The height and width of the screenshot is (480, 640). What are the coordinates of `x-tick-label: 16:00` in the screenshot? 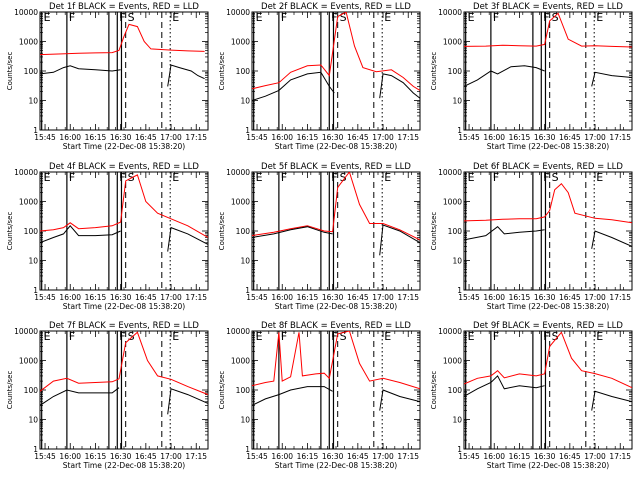 It's located at (282, 297).